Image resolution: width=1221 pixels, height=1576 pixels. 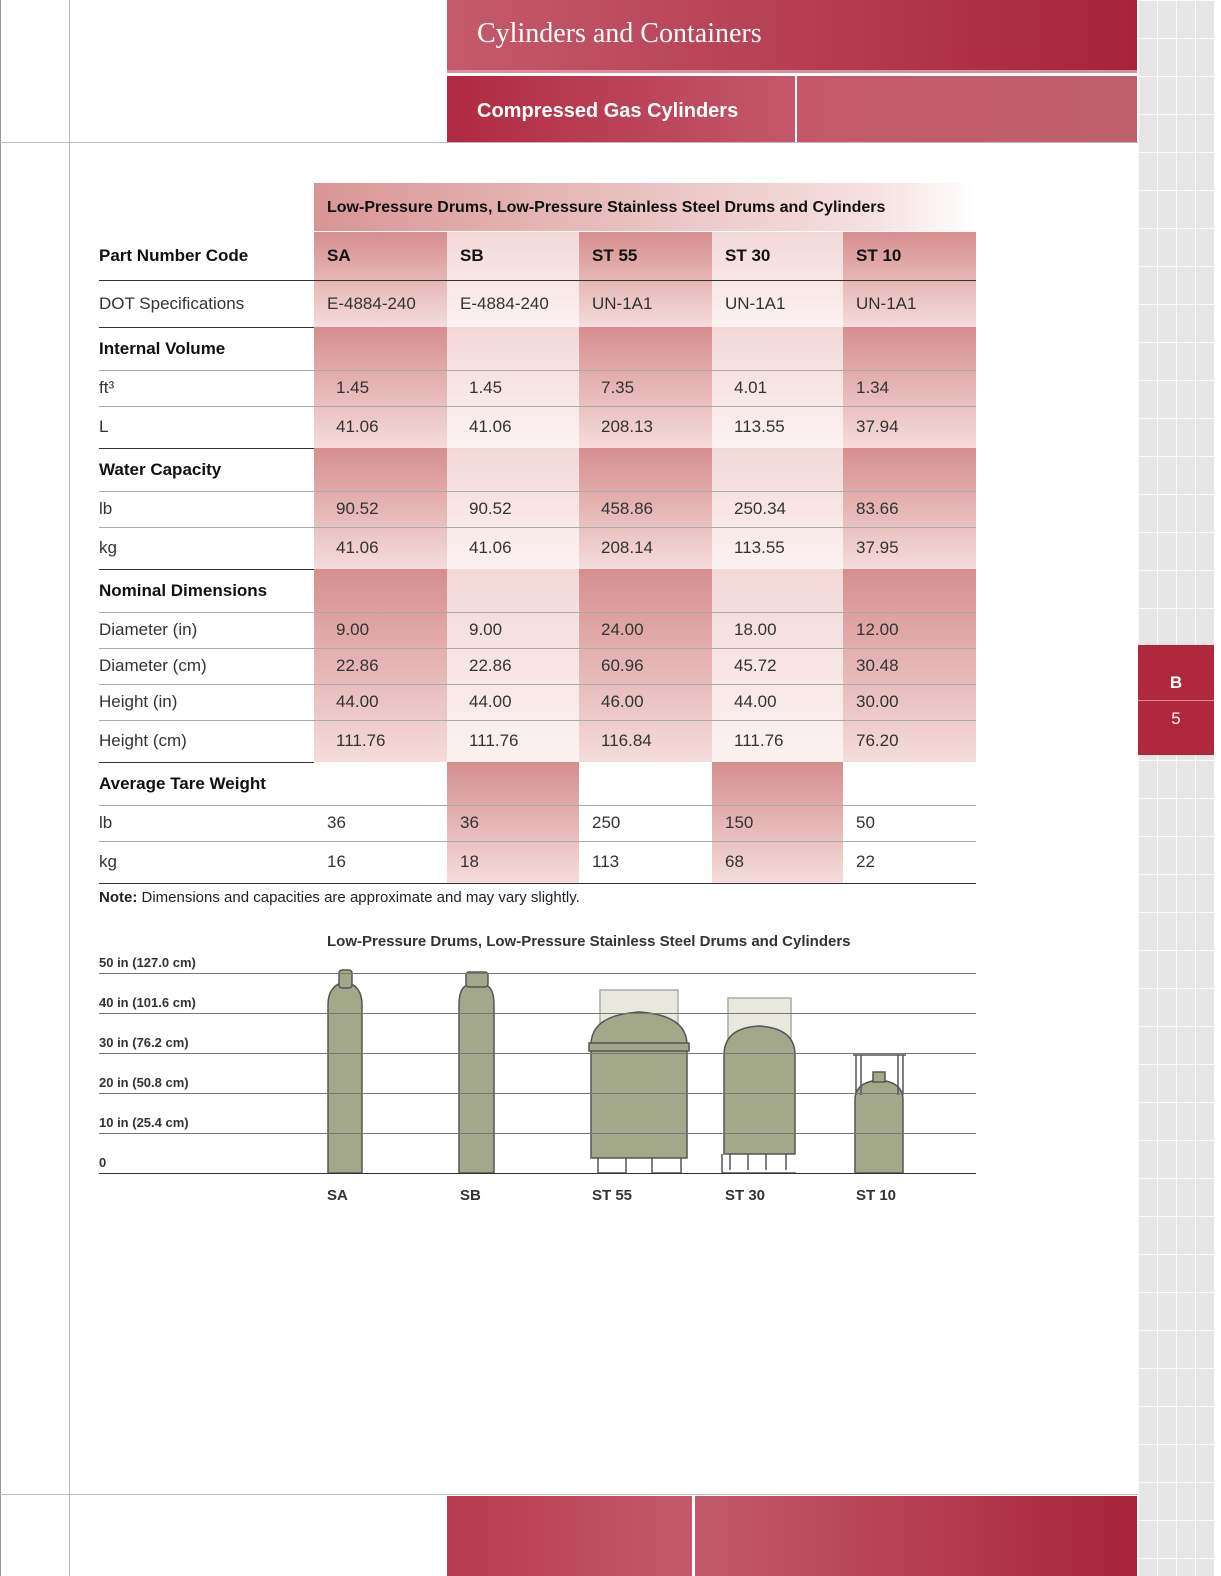 I want to click on row-label: Diameter (cm), so click(x=153, y=665).